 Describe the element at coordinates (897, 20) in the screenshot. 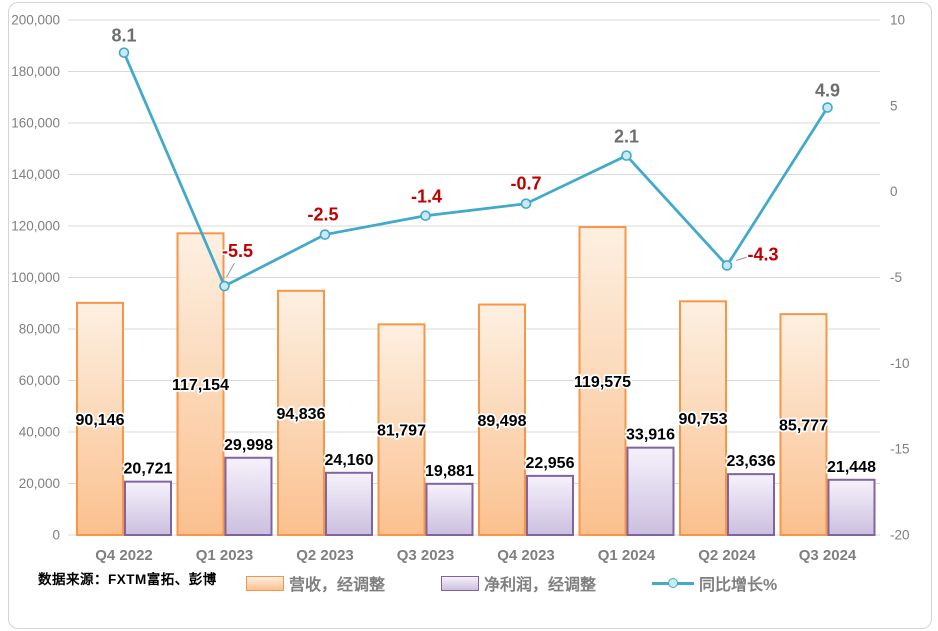

I see `right-axis-tick-label: 10` at that location.